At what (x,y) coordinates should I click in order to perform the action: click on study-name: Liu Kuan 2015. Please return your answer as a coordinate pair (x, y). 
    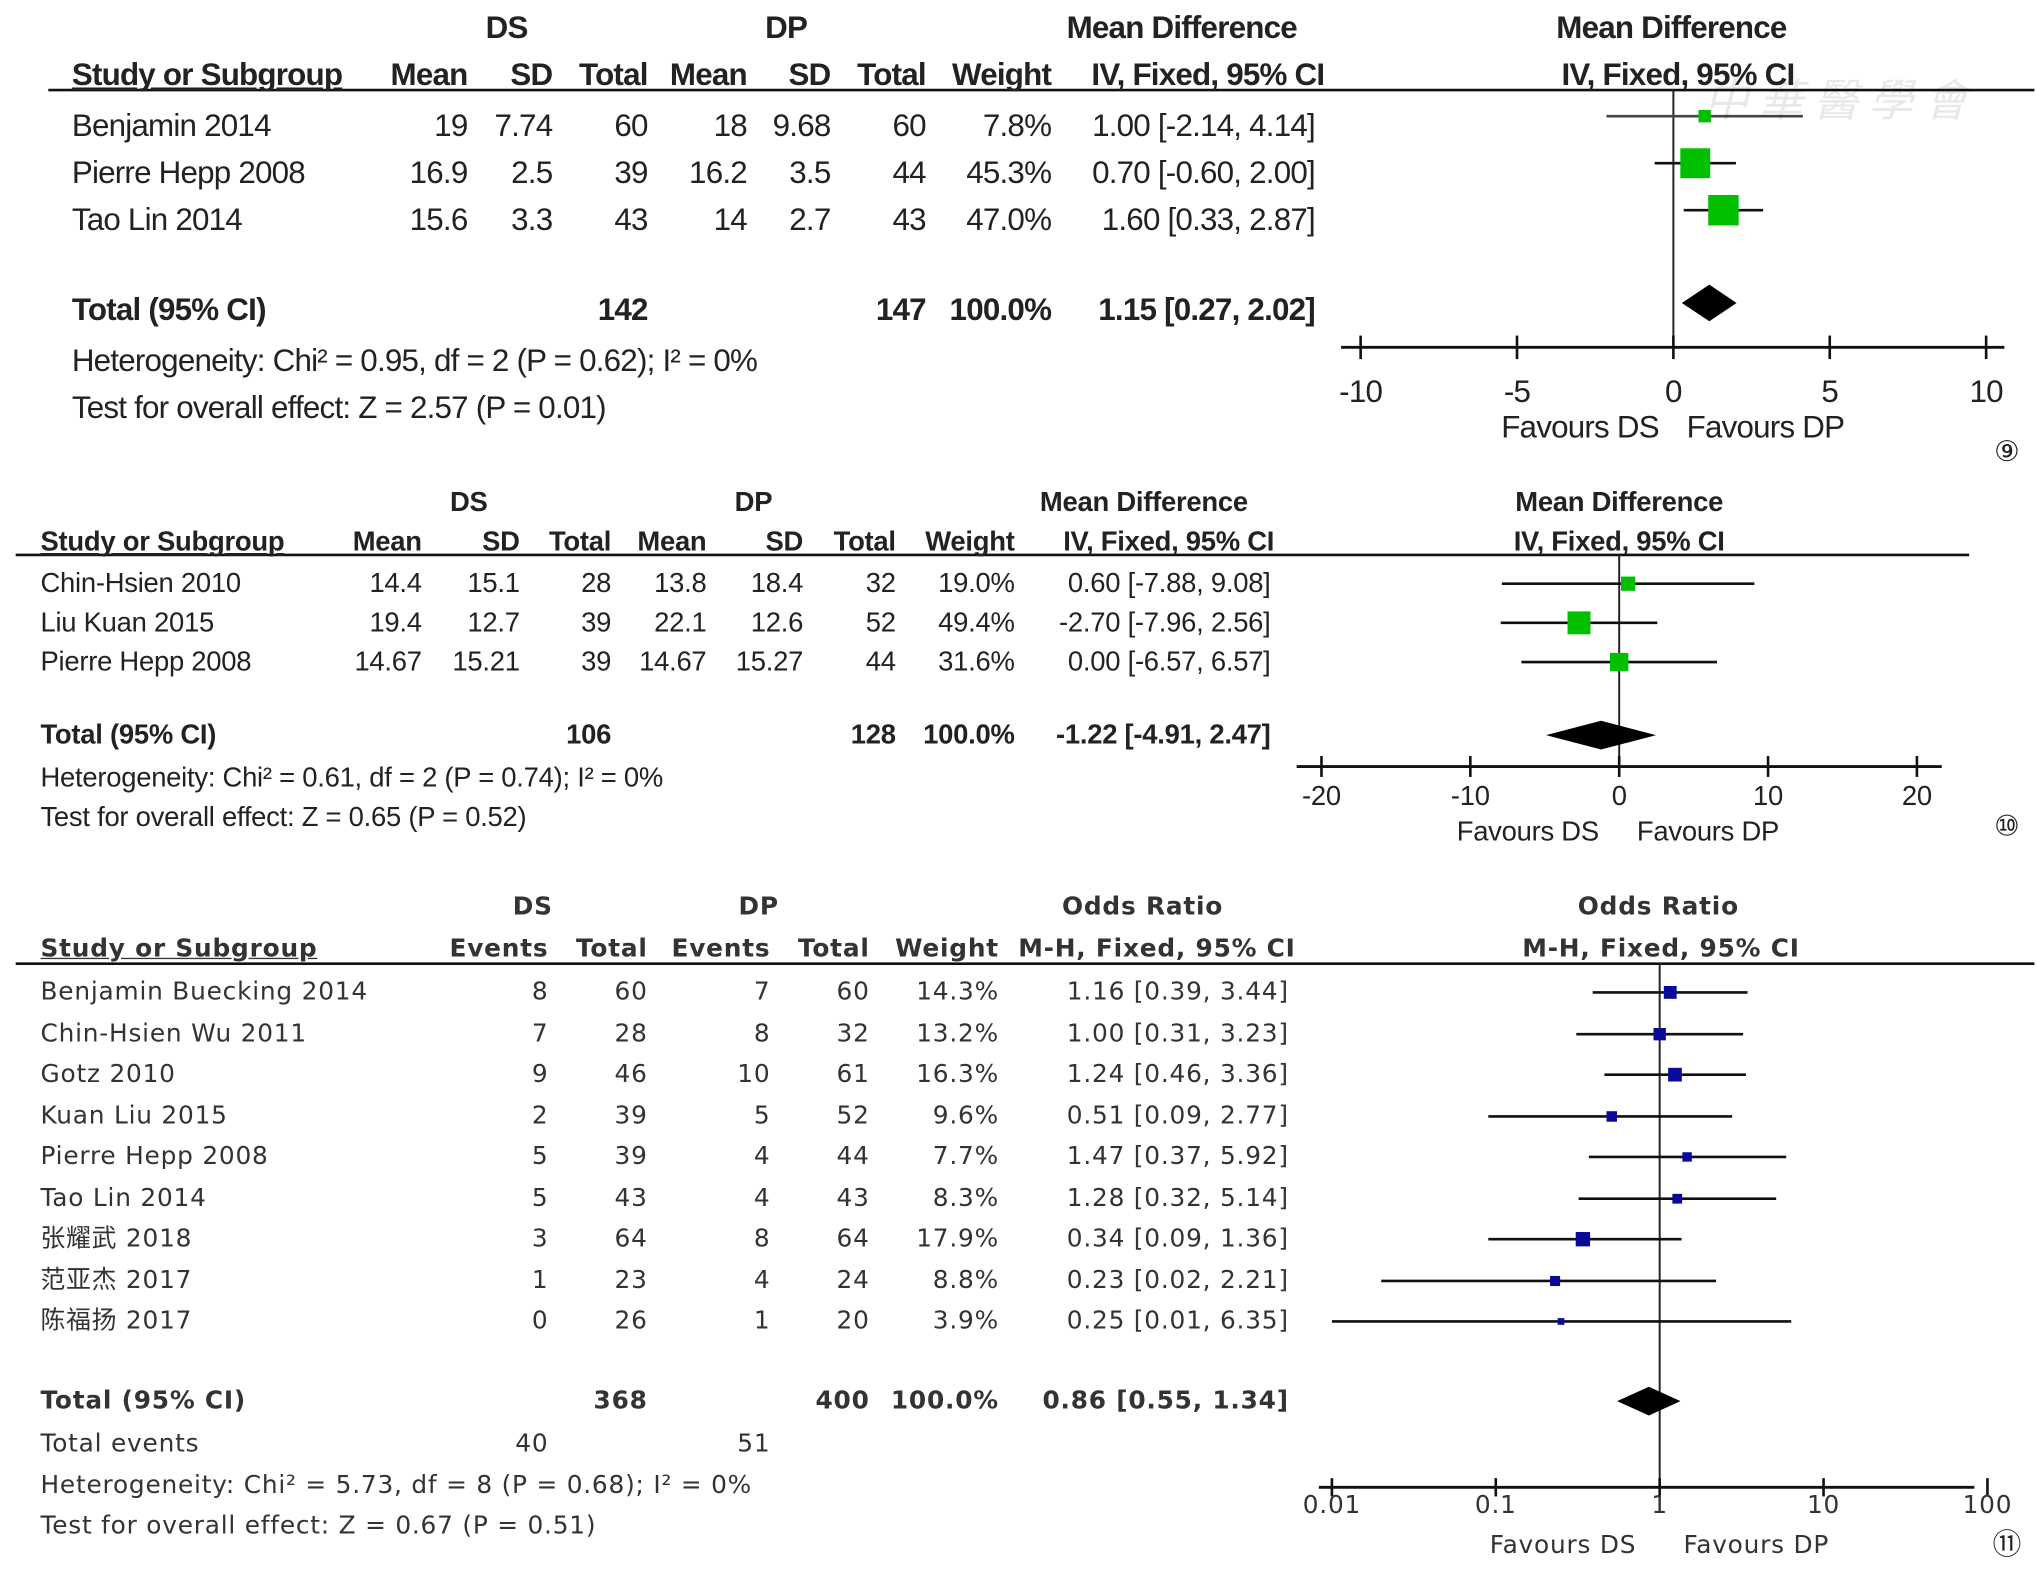
    Looking at the image, I should click on (127, 622).